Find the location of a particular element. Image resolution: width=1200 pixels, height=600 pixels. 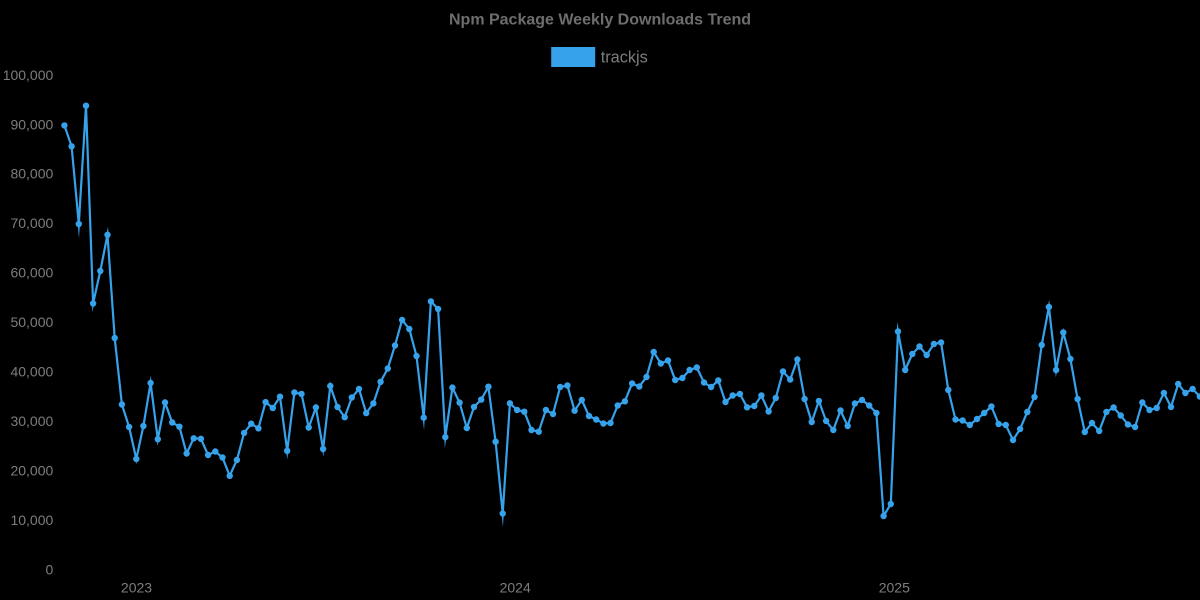

svg-text: 100,000 is located at coordinates (28, 75).